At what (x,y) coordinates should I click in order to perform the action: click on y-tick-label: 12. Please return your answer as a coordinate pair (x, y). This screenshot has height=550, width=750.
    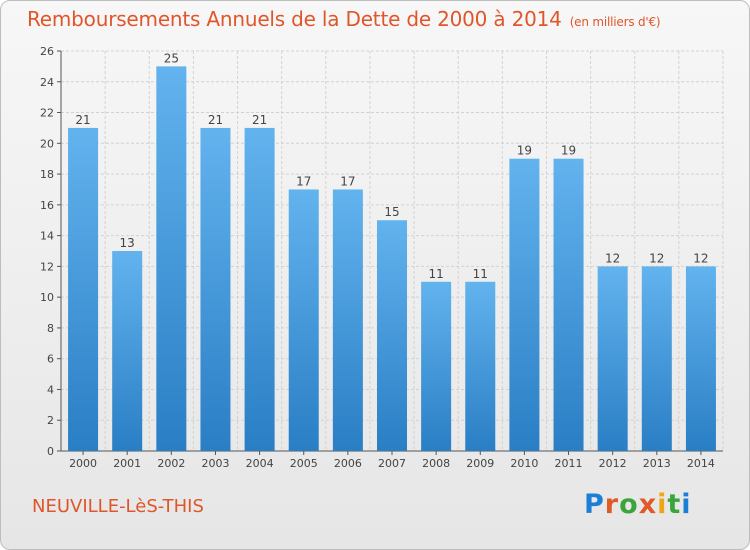
    Looking at the image, I should click on (47, 266).